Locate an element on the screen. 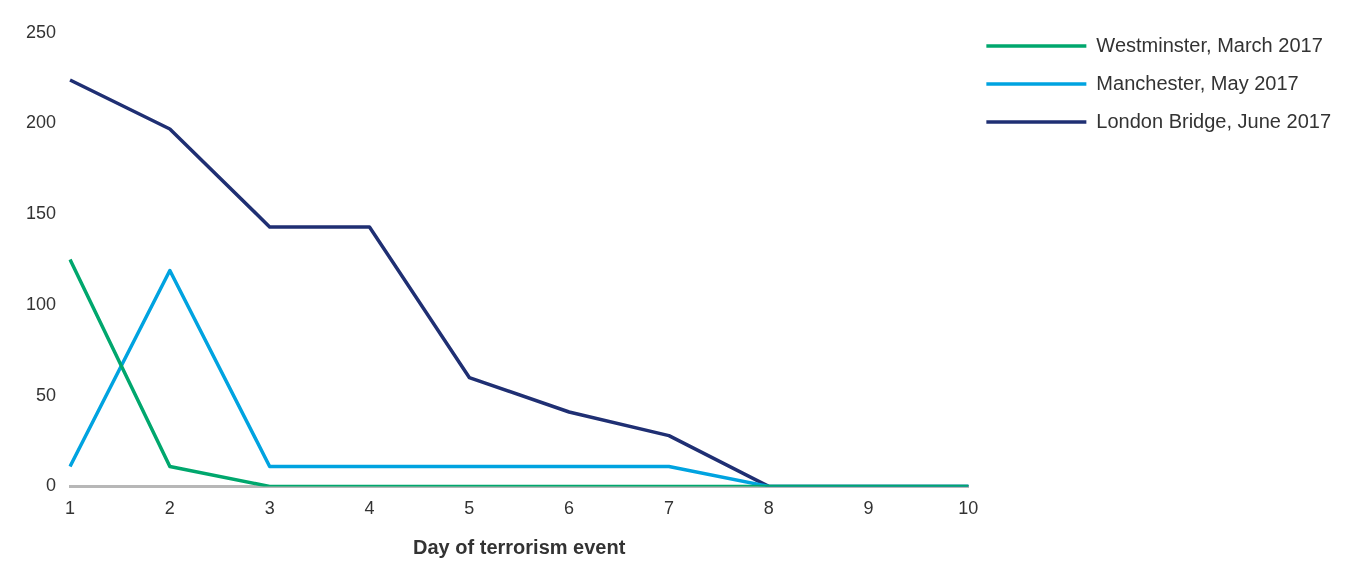  x-tick-label: 2 is located at coordinates (169, 508).